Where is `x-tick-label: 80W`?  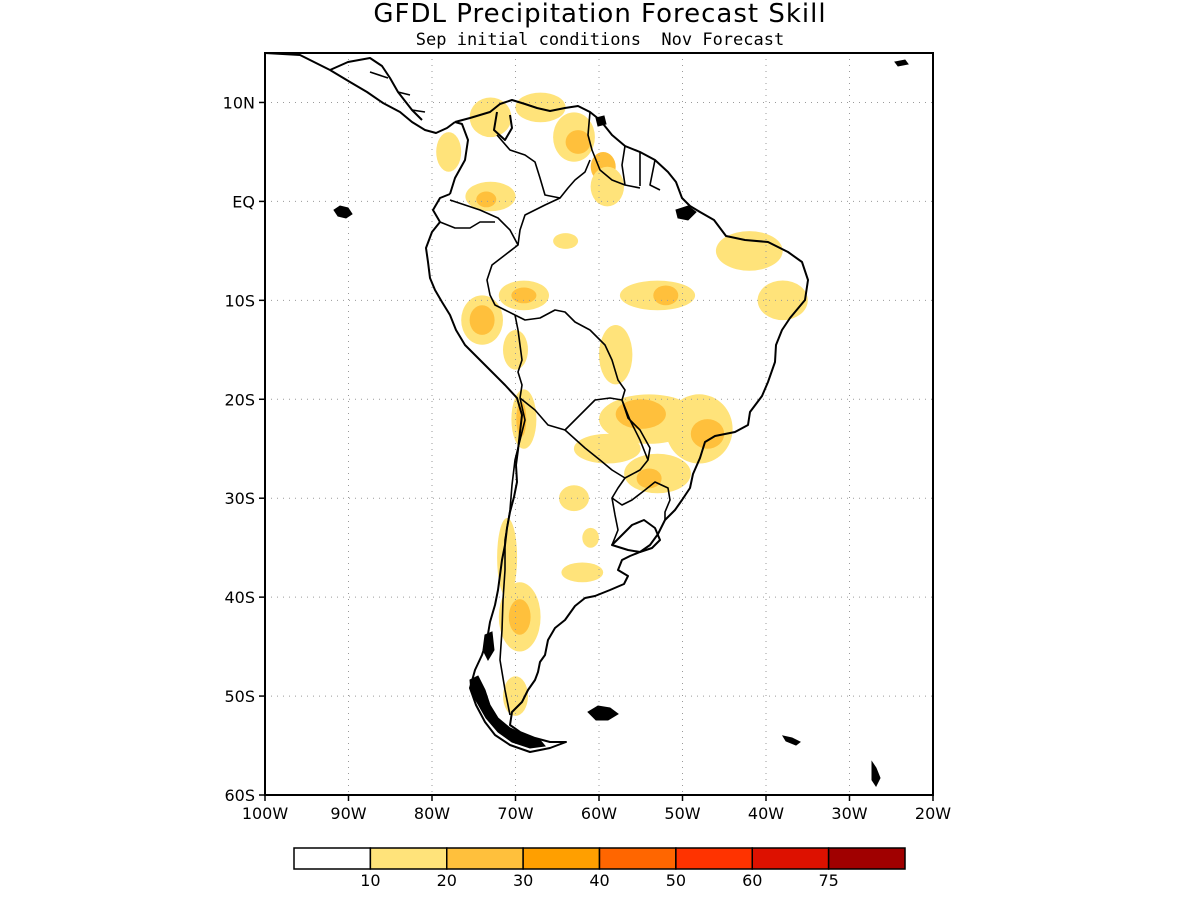 x-tick-label: 80W is located at coordinates (432, 813).